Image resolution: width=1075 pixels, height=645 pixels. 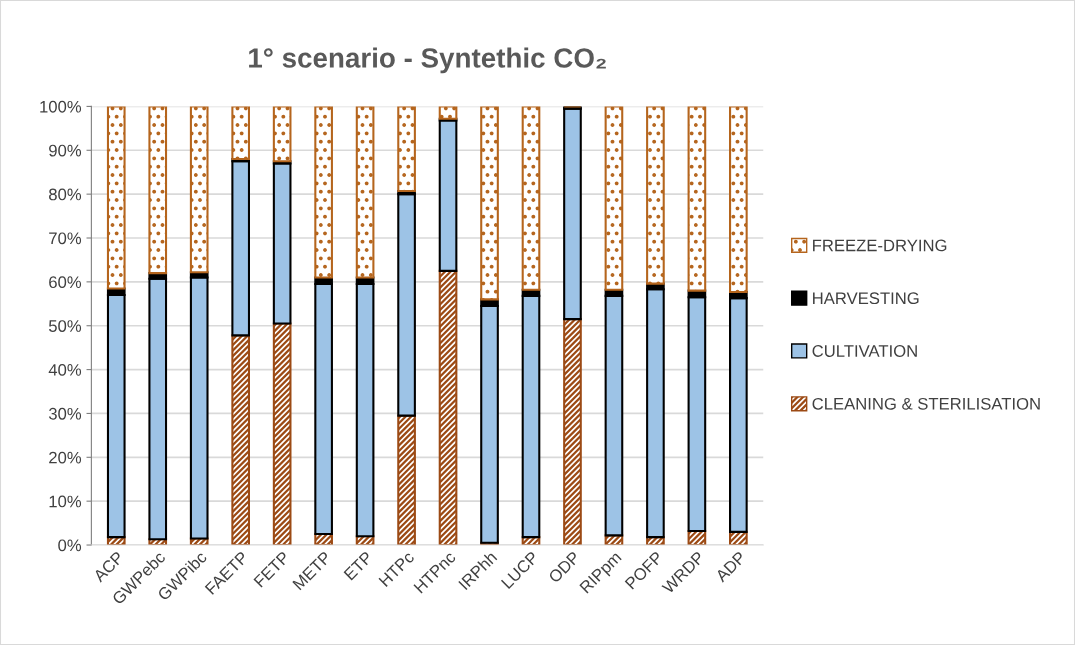 I want to click on y-tick-label: 40%, so click(x=65, y=369).